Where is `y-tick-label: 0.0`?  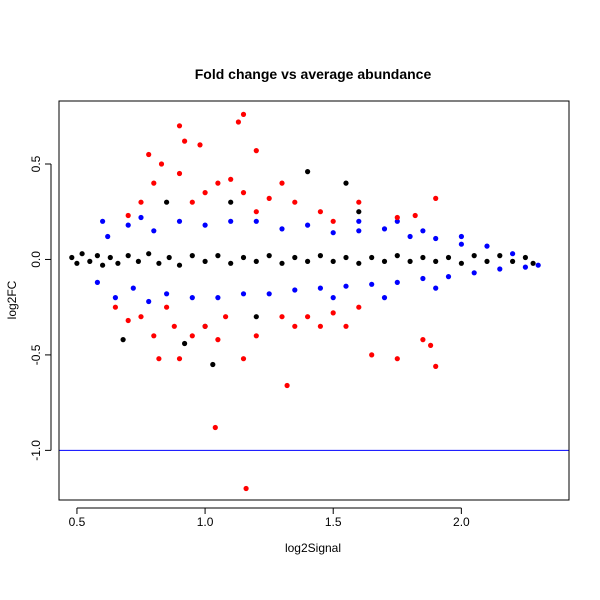 y-tick-label: 0.0 is located at coordinates (36, 259).